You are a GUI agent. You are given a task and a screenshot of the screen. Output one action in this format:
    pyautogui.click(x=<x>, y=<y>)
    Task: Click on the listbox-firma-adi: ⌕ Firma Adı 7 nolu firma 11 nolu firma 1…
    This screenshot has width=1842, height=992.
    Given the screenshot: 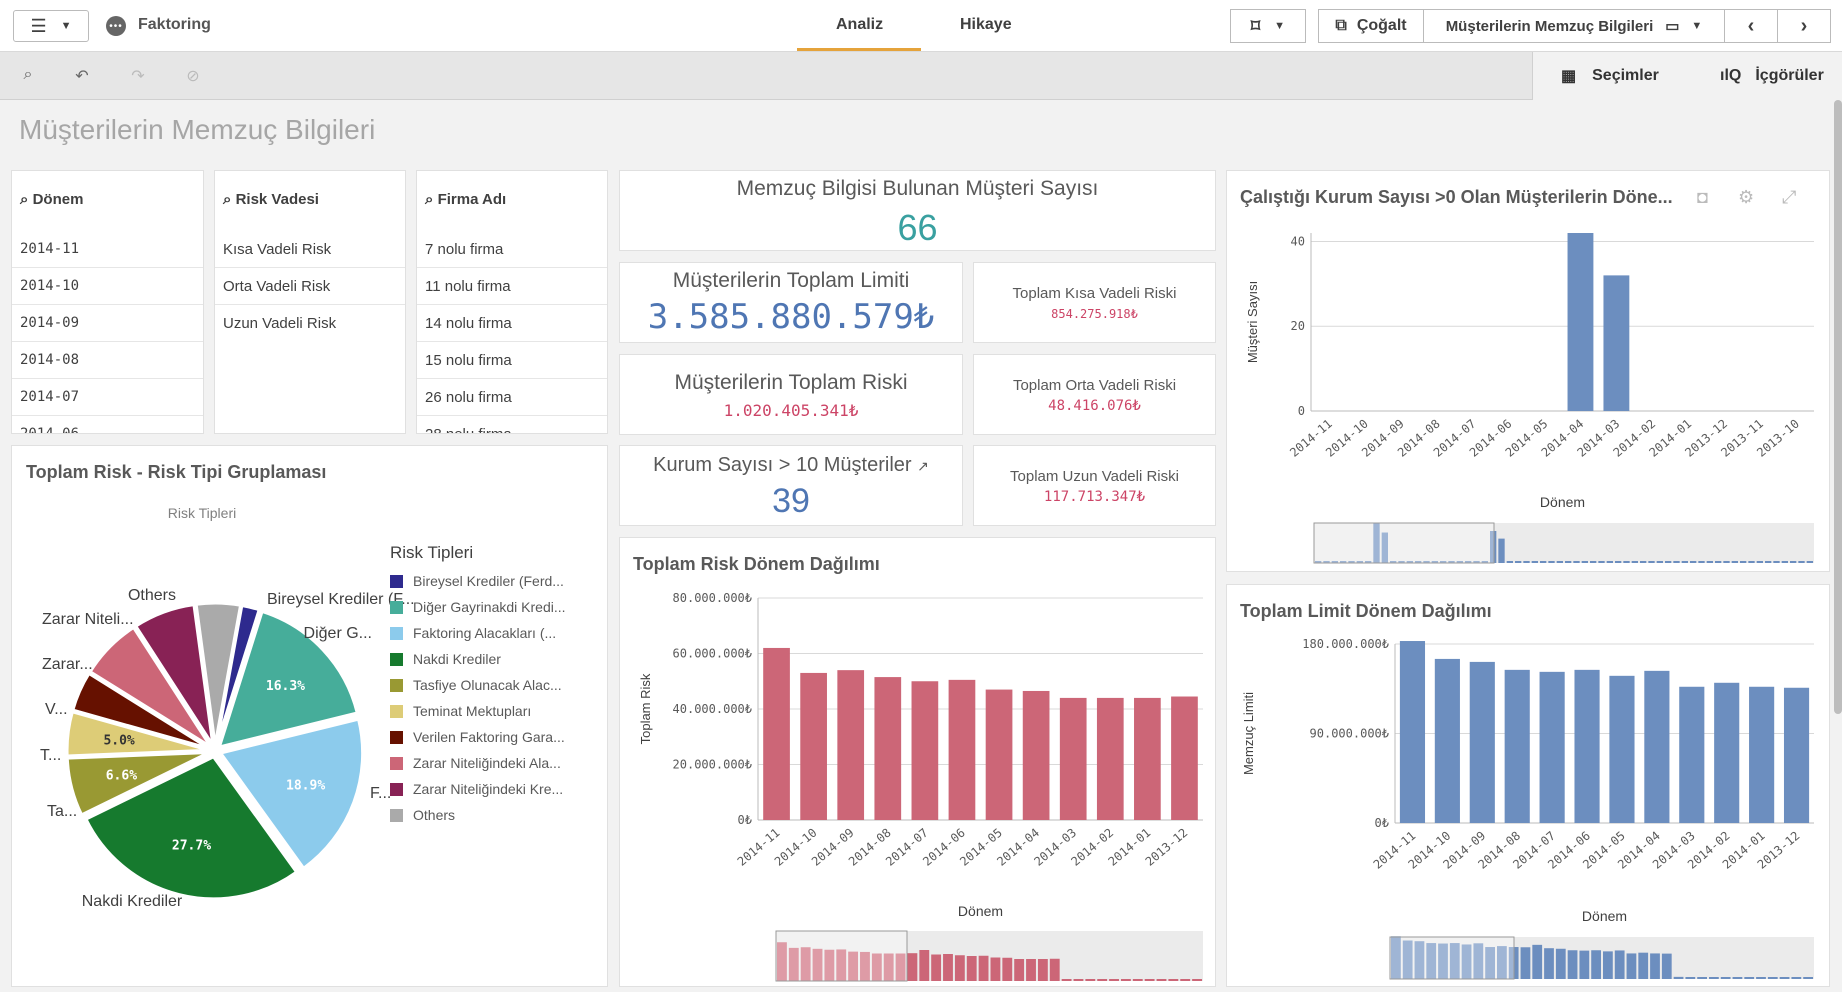 What is the action you would take?
    pyautogui.click(x=512, y=302)
    